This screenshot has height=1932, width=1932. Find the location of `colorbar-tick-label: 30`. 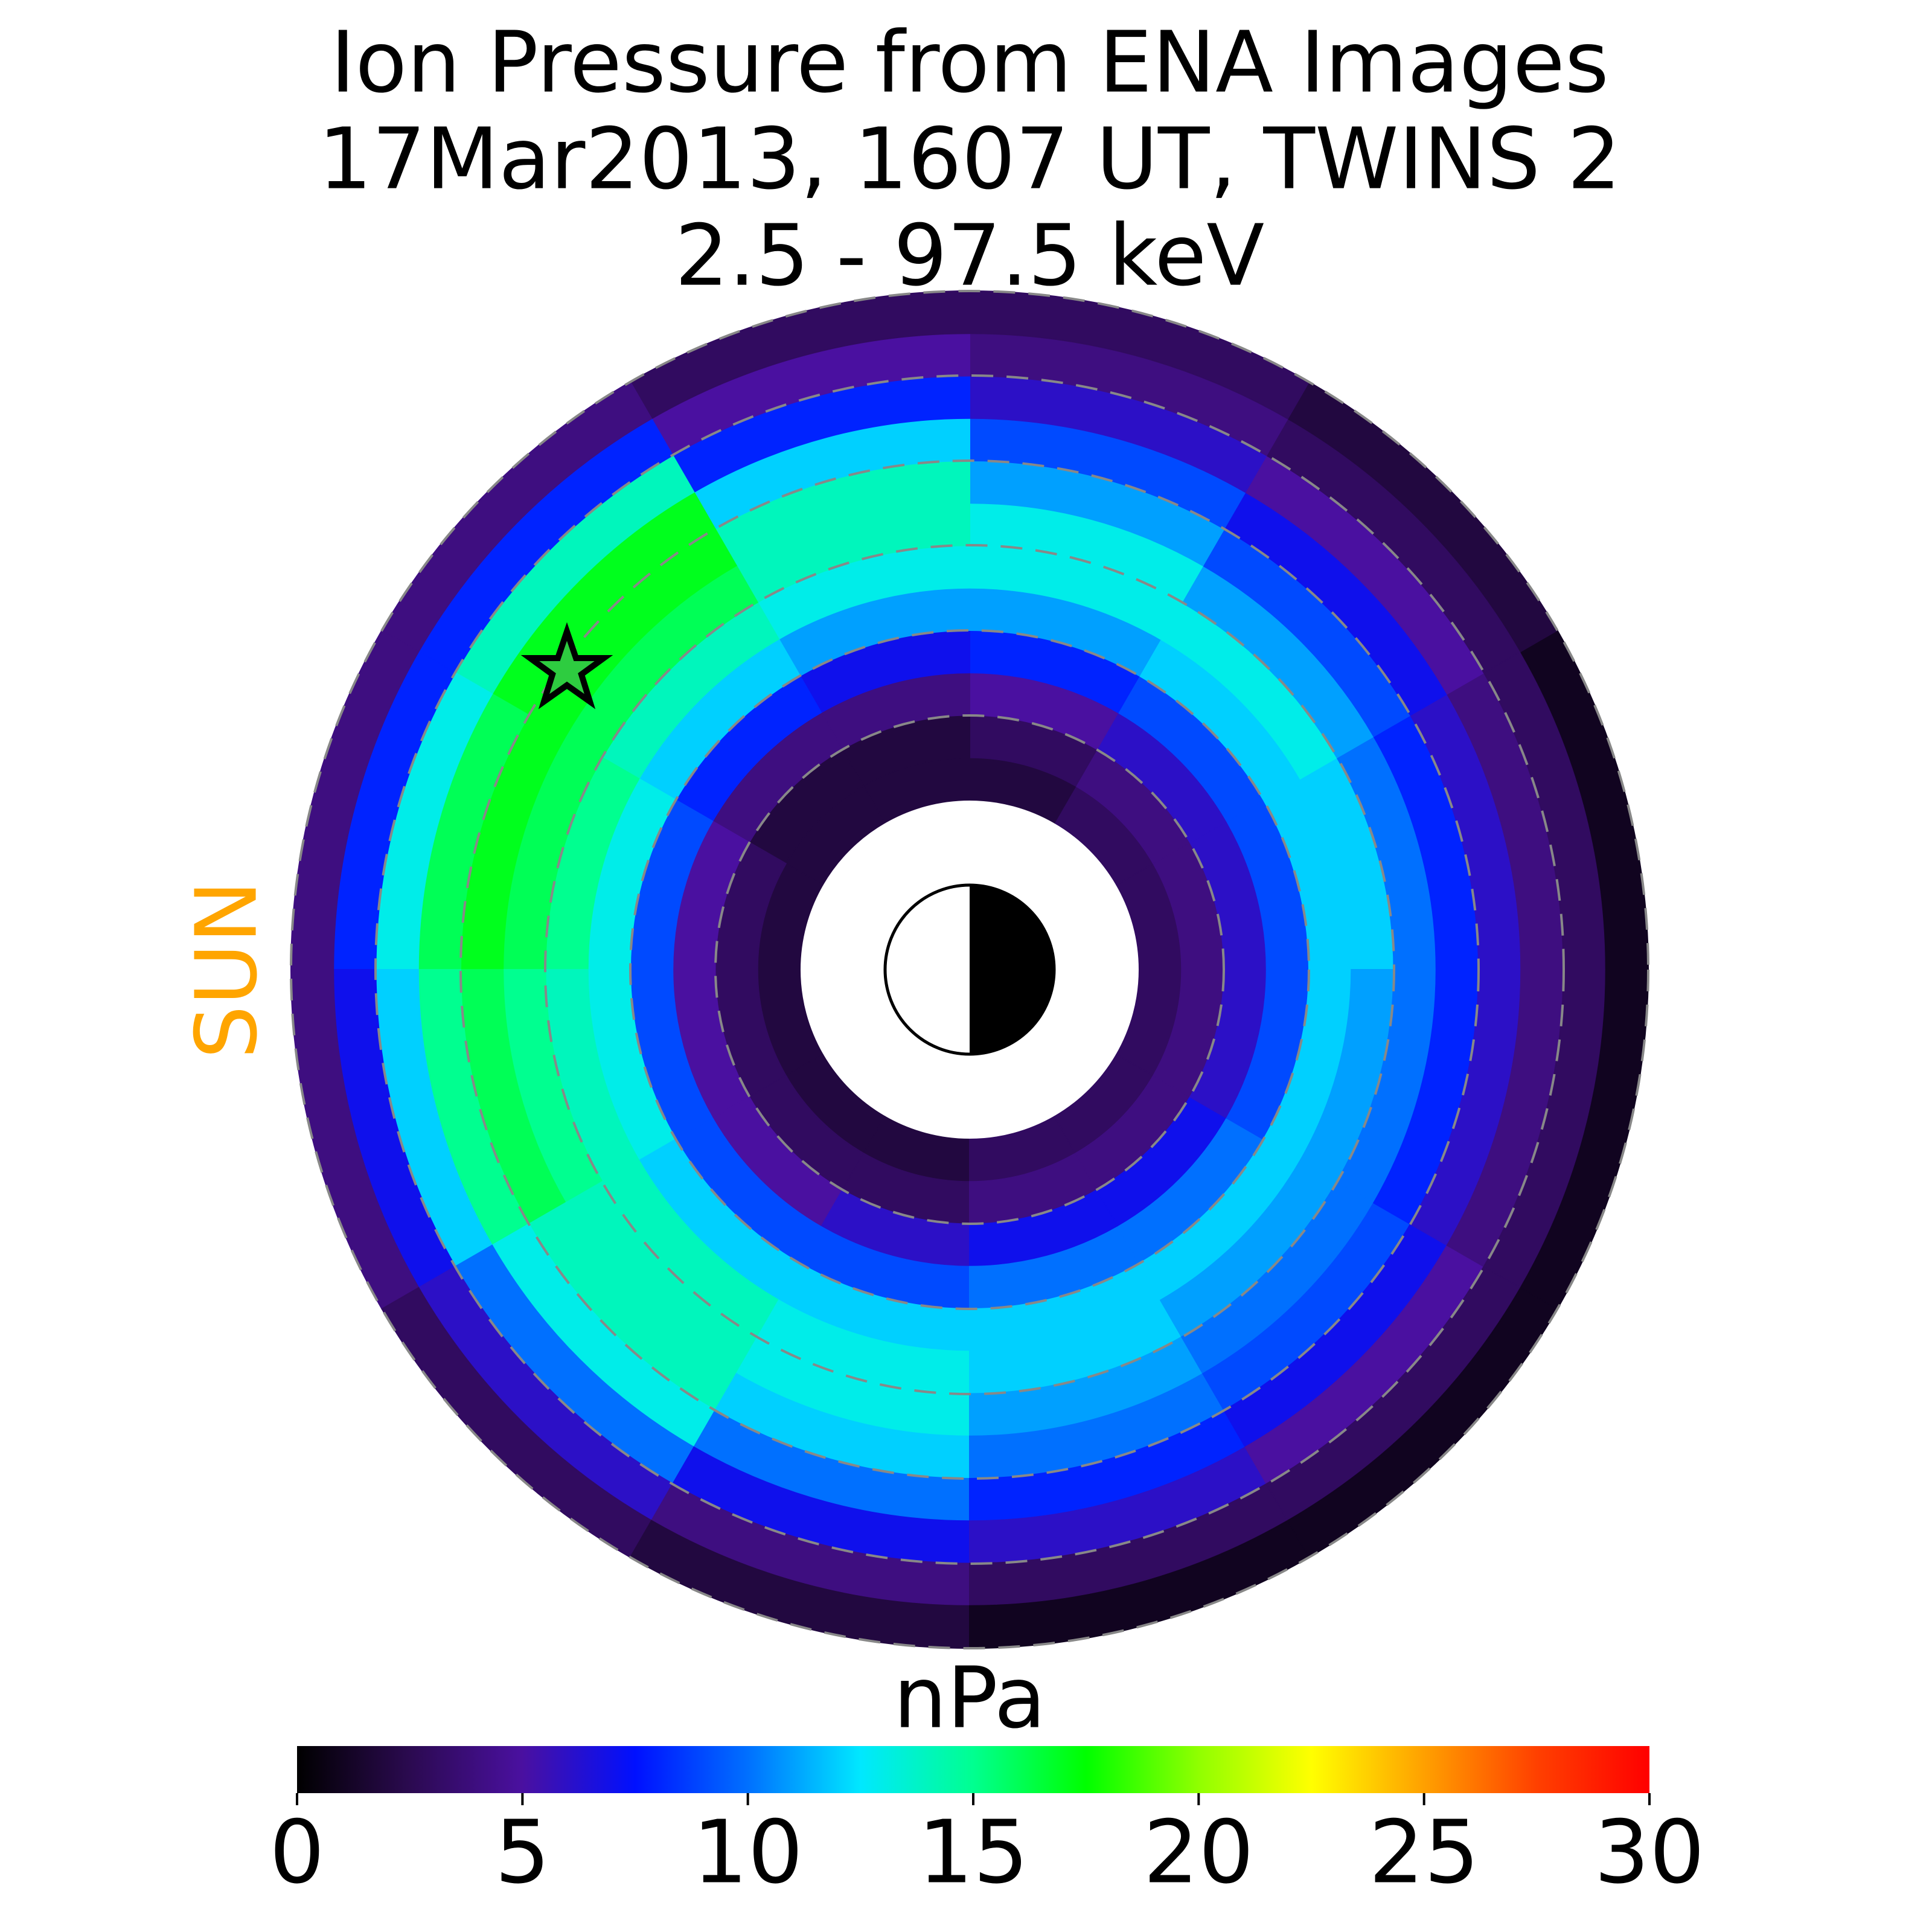

colorbar-tick-label: 30 is located at coordinates (1649, 1853).